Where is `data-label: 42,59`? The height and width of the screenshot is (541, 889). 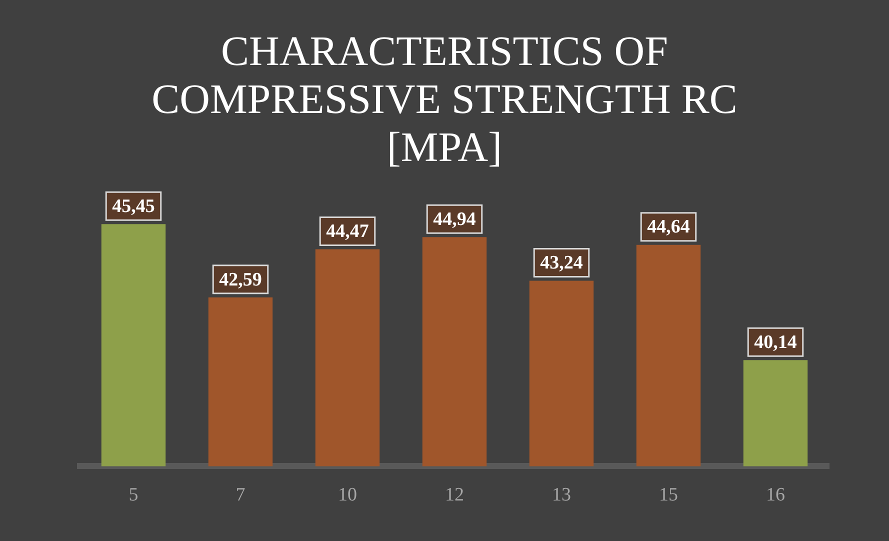 data-label: 42,59 is located at coordinates (240, 279).